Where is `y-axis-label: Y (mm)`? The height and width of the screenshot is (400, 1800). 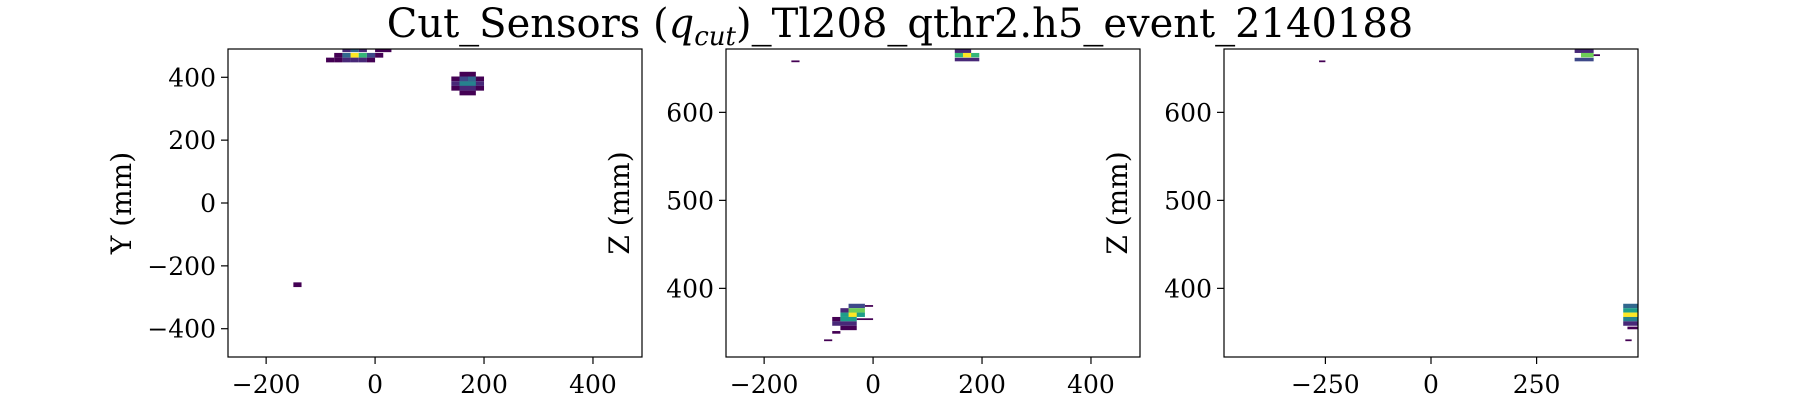 y-axis-label: Y (mm) is located at coordinates (121, 203).